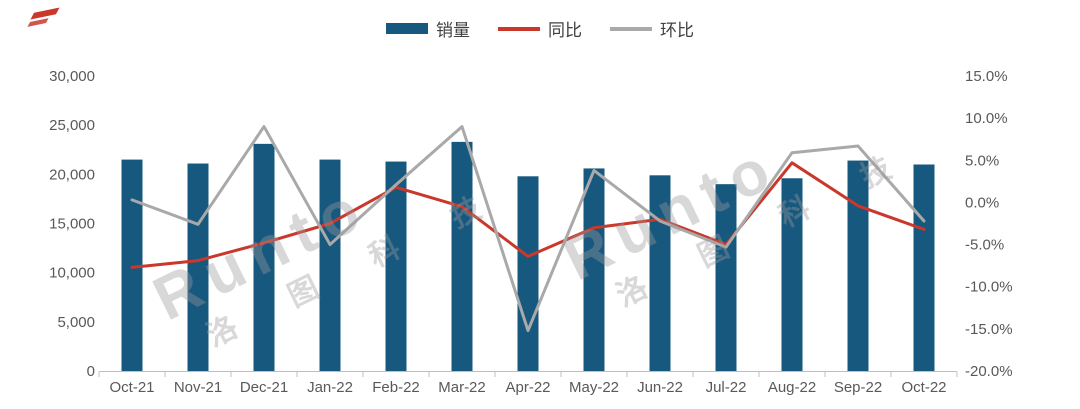  I want to click on chart-legend: 销量 同比 环比, so click(540, 28).